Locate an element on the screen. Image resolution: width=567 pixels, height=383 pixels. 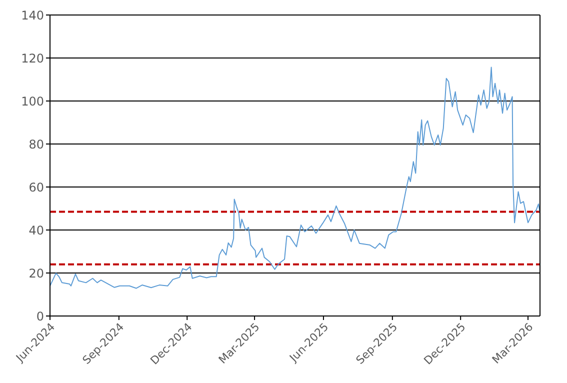
y-tick-label: 140 is located at coordinates (32, 15).